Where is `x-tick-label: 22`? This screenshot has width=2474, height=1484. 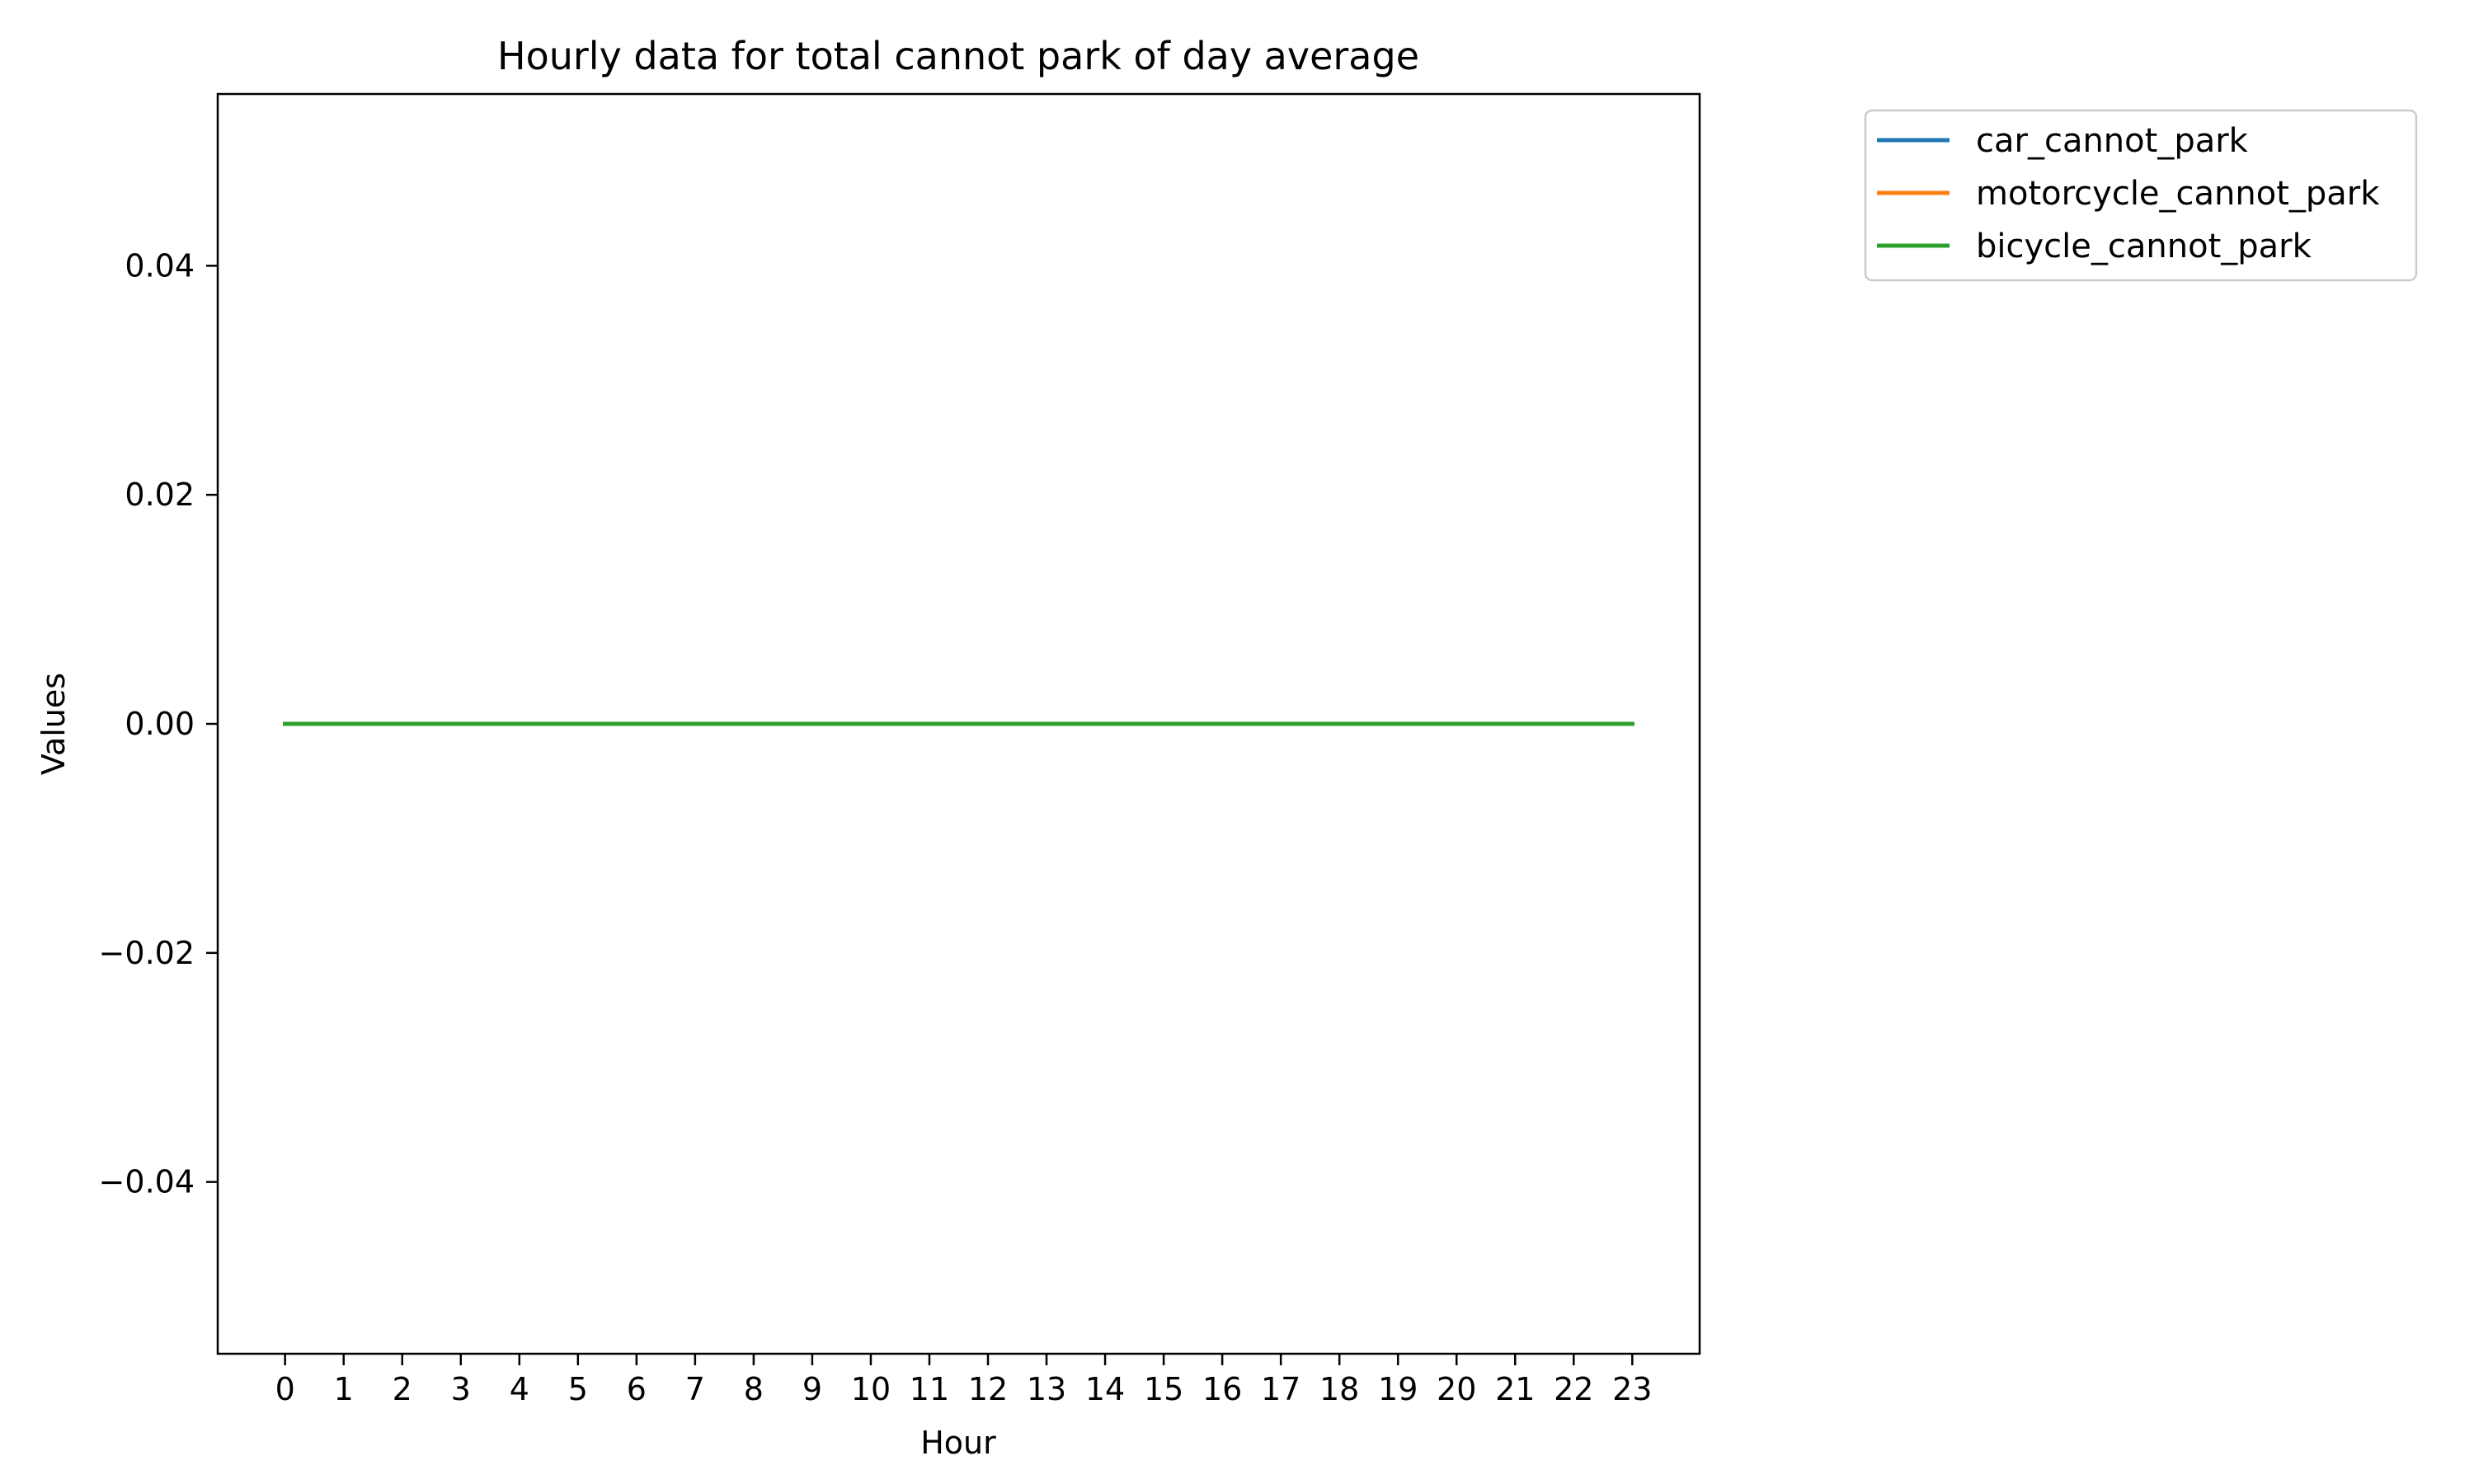
x-tick-label: 22 is located at coordinates (1573, 1389).